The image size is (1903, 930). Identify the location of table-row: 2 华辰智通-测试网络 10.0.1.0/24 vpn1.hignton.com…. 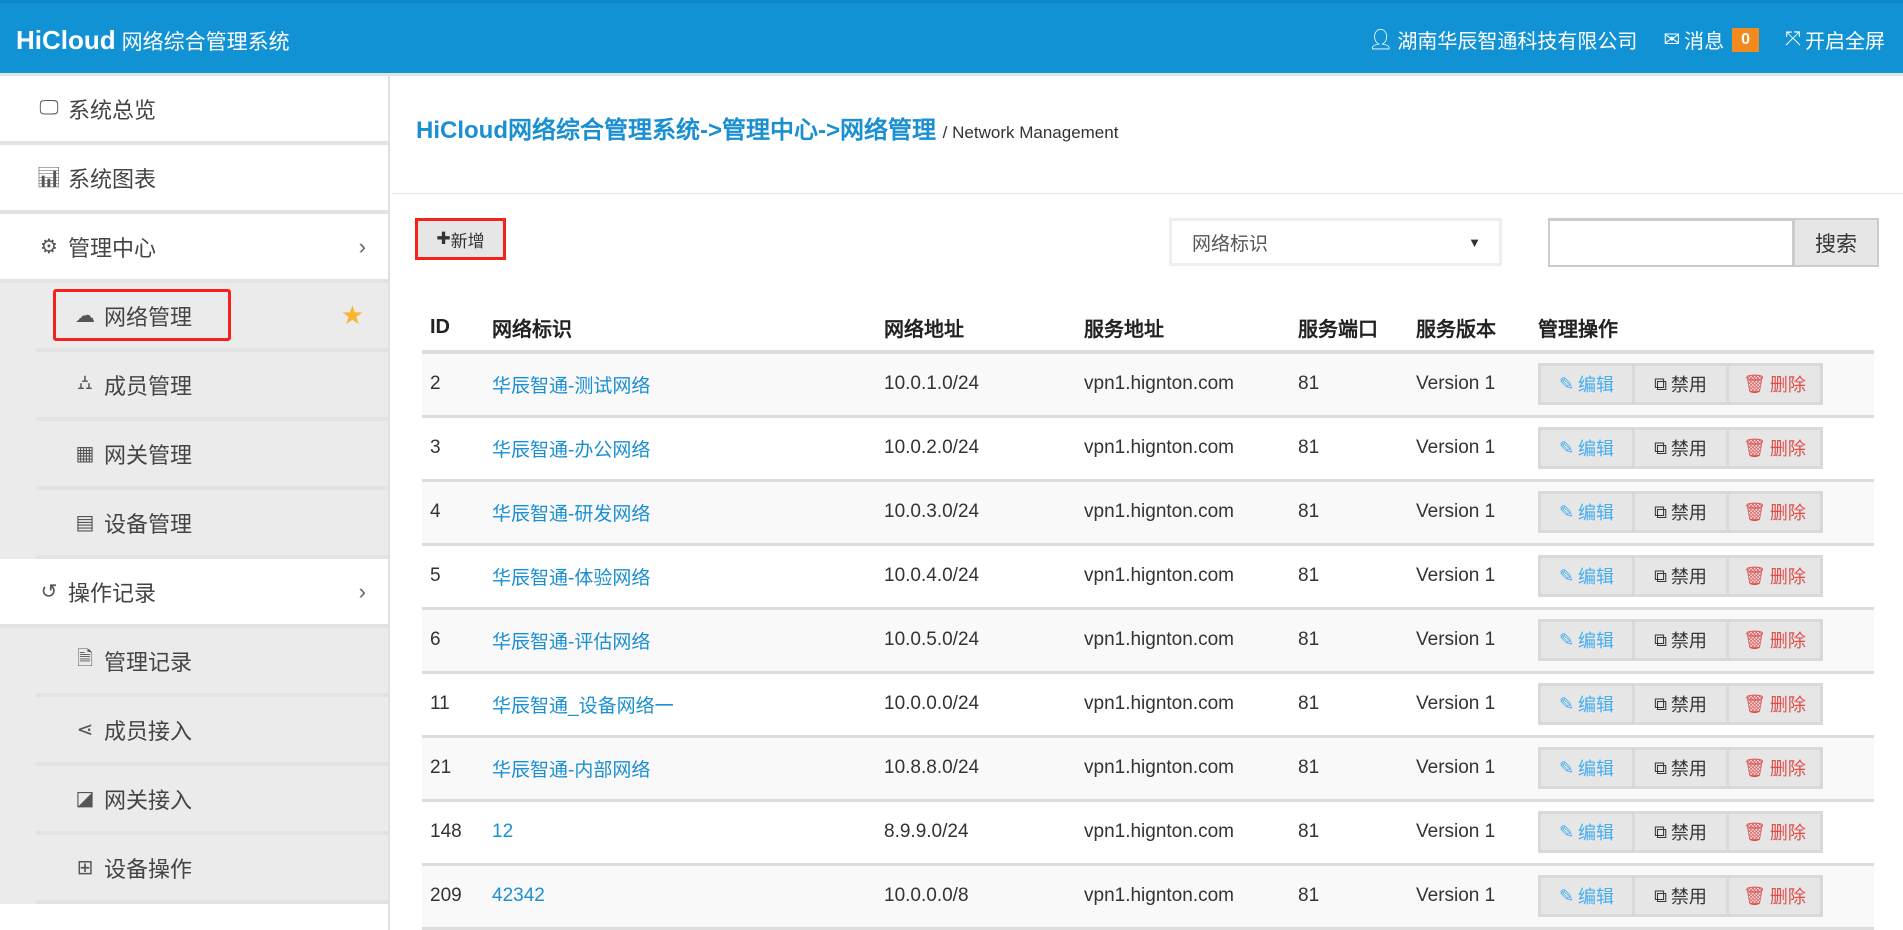
(1148, 385).